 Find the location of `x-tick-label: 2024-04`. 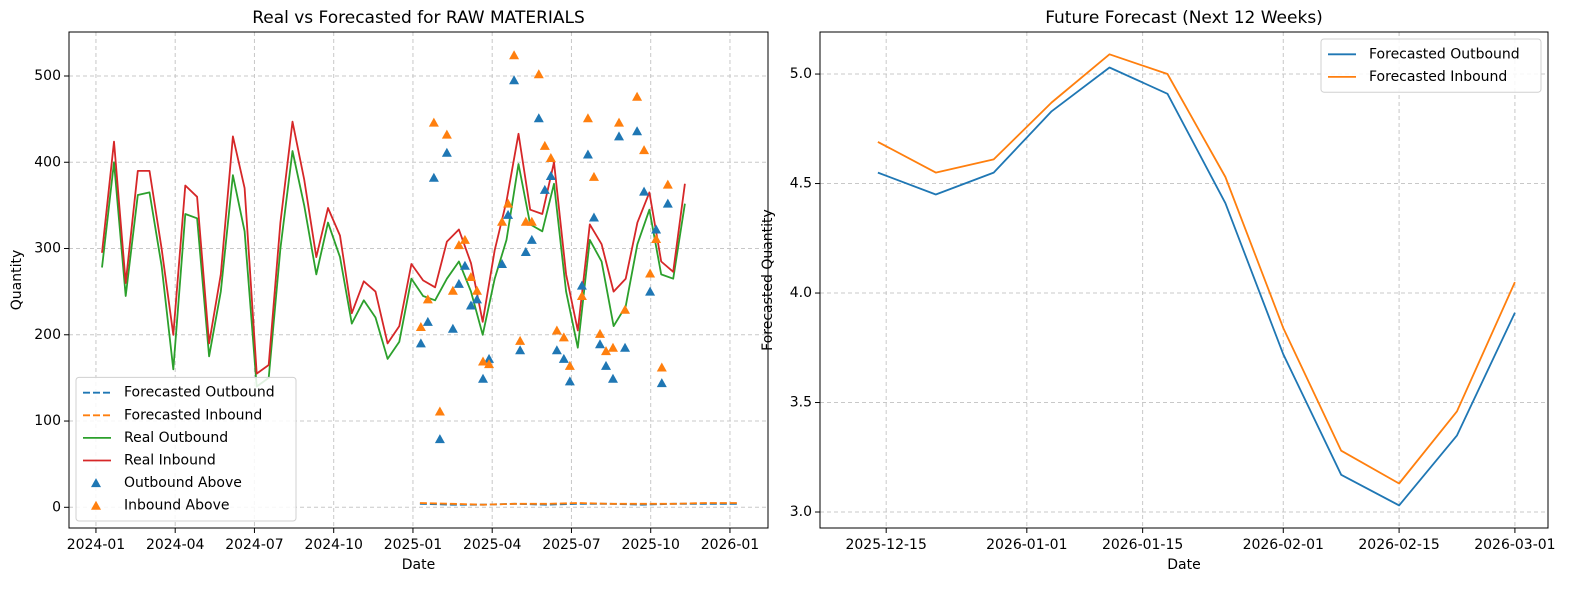

x-tick-label: 2024-04 is located at coordinates (175, 545).